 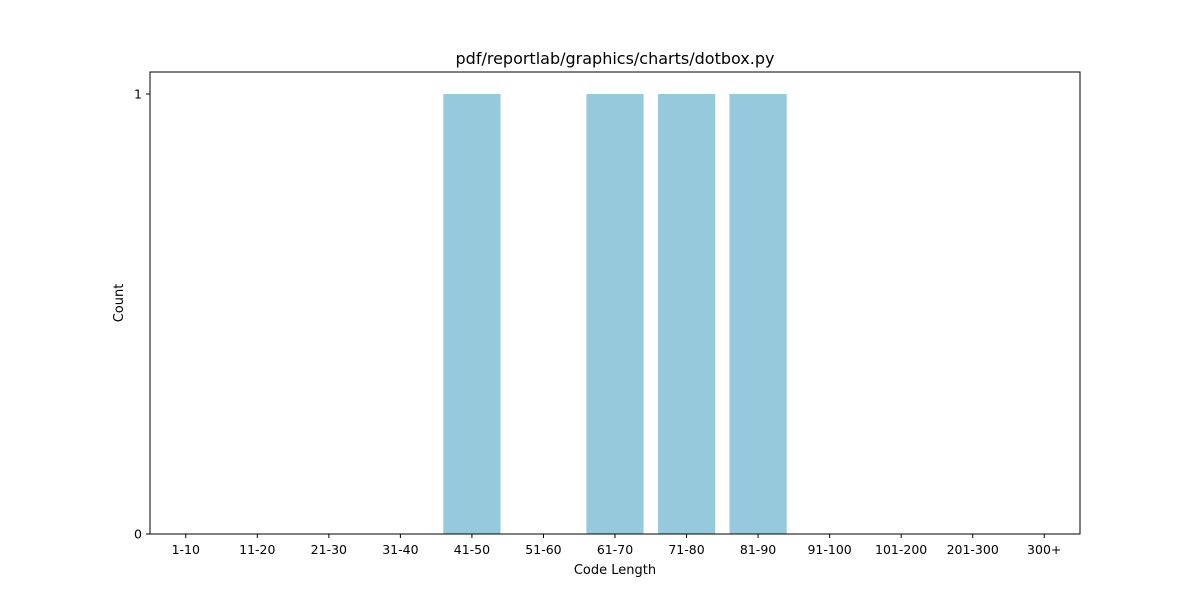 What do you see at coordinates (138, 534) in the screenshot?
I see `y-tick-label: 0` at bounding box center [138, 534].